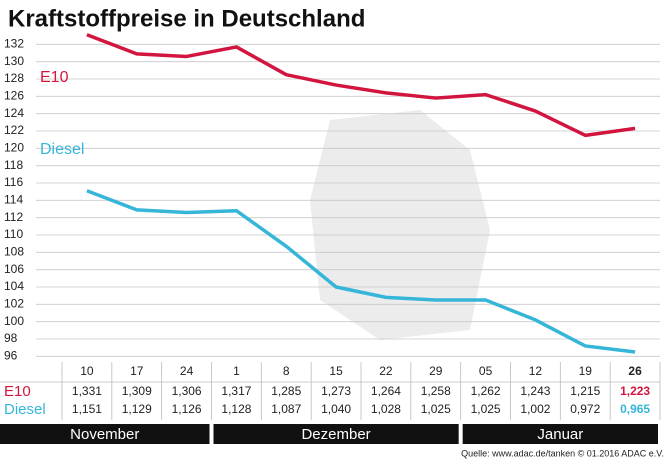 The width and height of the screenshot is (668, 462). What do you see at coordinates (14, 269) in the screenshot?
I see `y-tick-label: 106` at bounding box center [14, 269].